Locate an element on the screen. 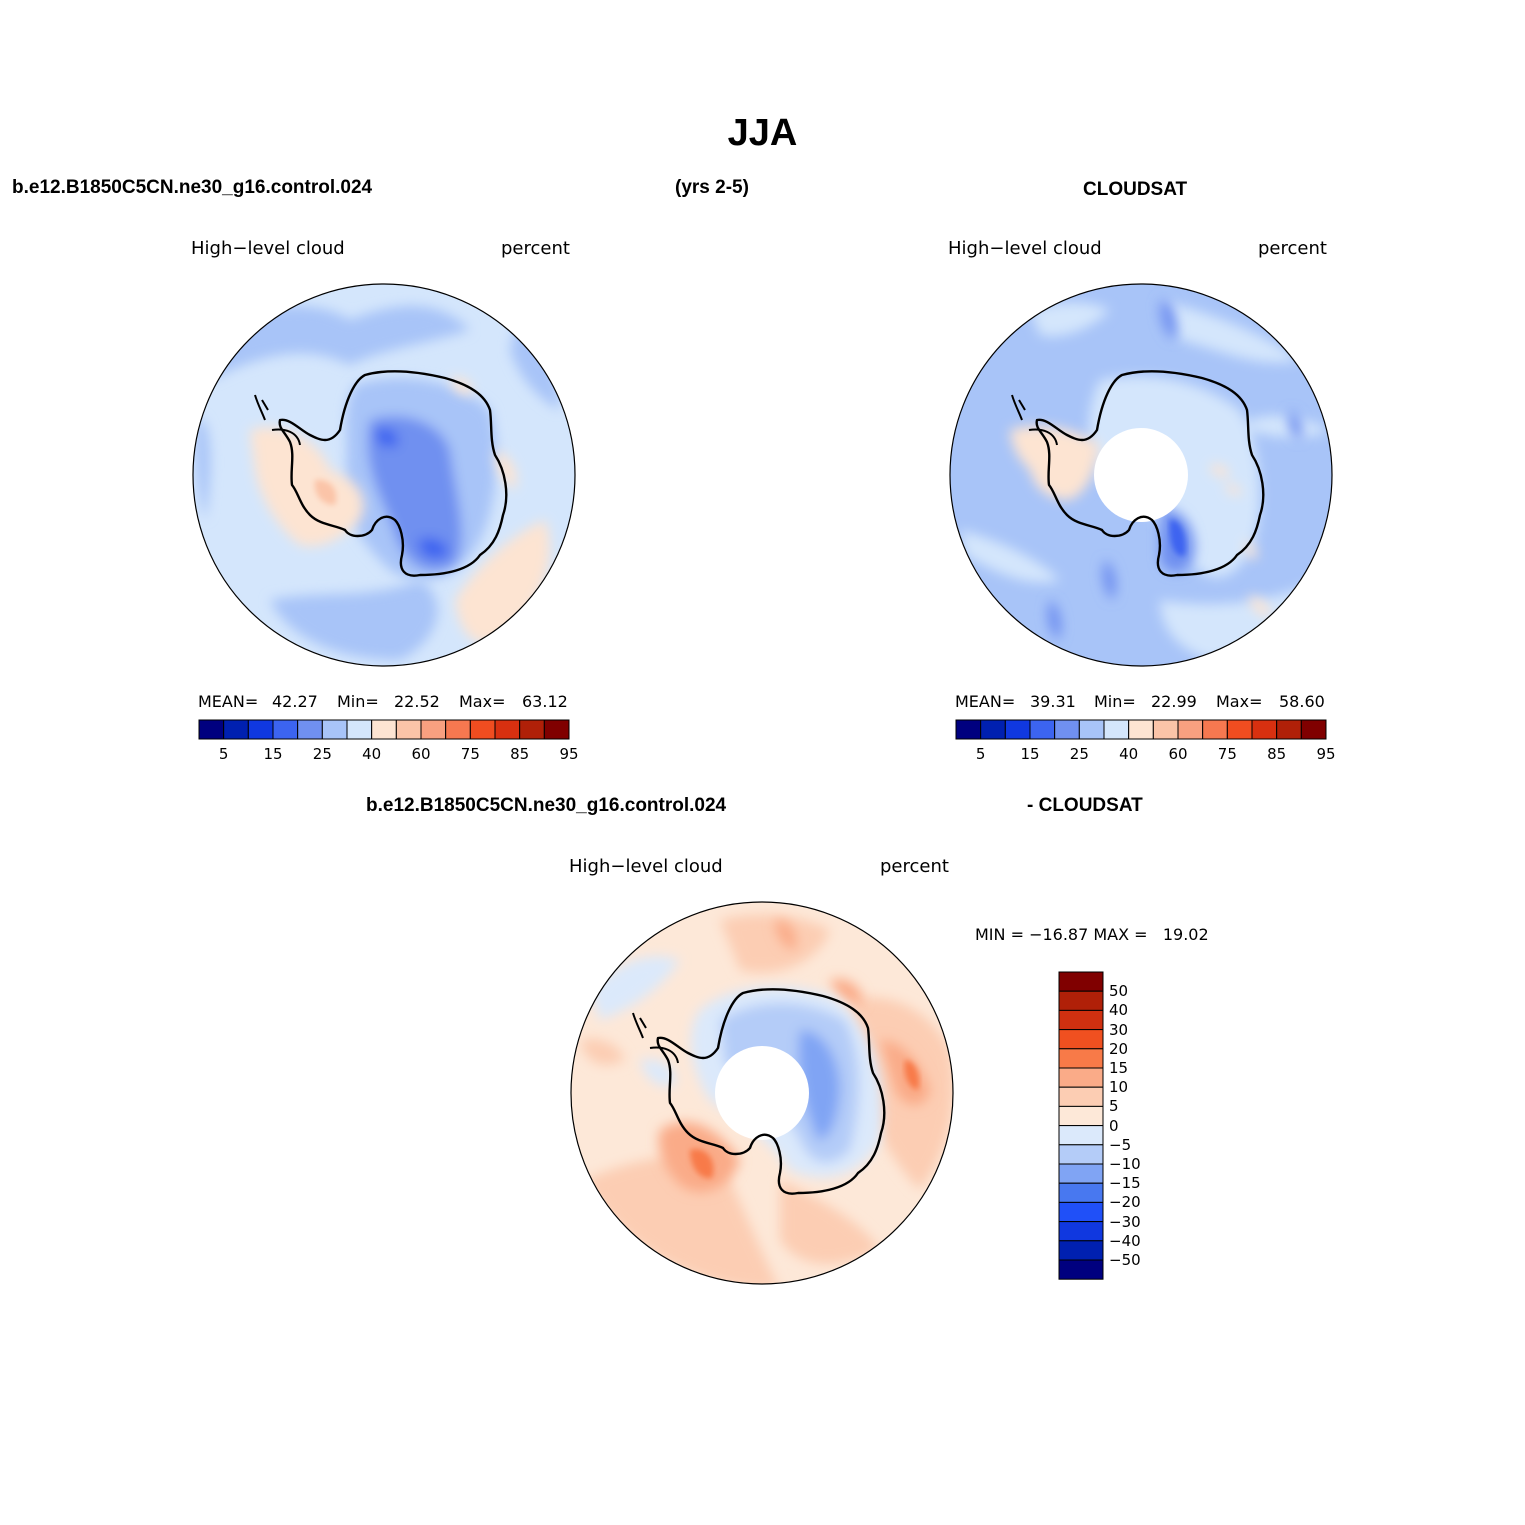  obs-min-value: 22.99 is located at coordinates (1174, 701).